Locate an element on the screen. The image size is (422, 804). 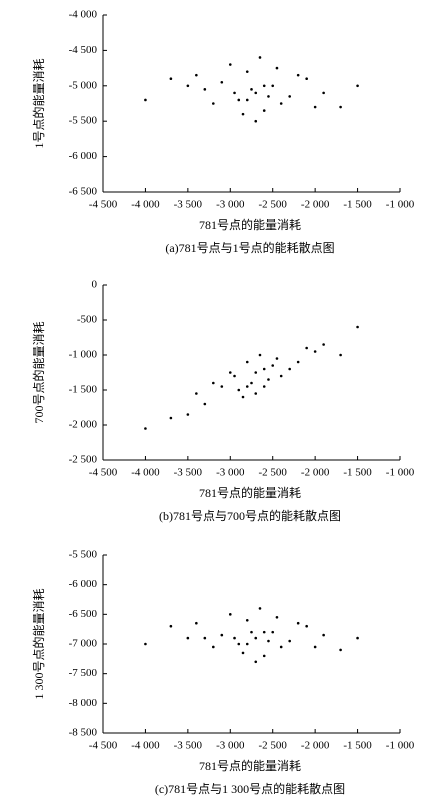
y-tick-label: -8 000 is located at coordinates (83, 703).